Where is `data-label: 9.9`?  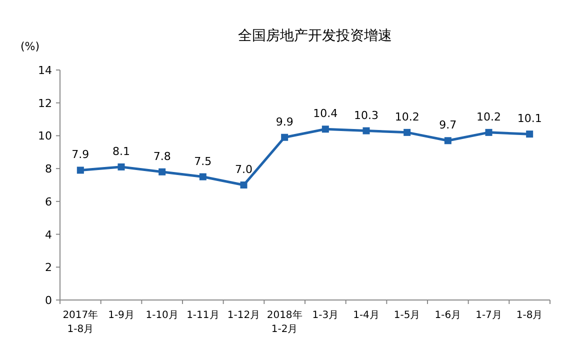
data-label: 9.9 is located at coordinates (285, 121).